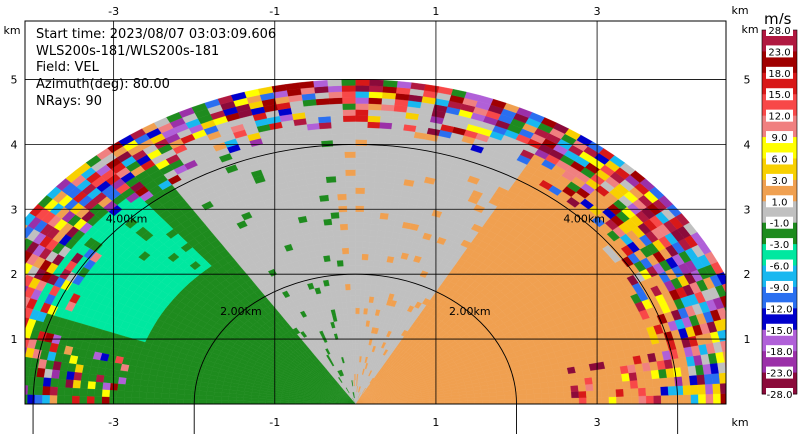 The width and height of the screenshot is (800, 435). Describe the element at coordinates (69, 101) in the screenshot. I see `nrays-label: NRays: 90` at that location.